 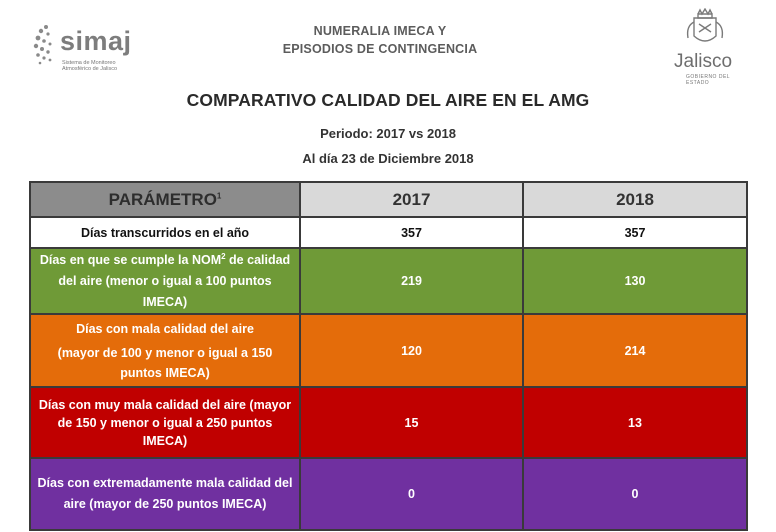 I want to click on row-label: Días transcurridos en el año, so click(x=165, y=232).